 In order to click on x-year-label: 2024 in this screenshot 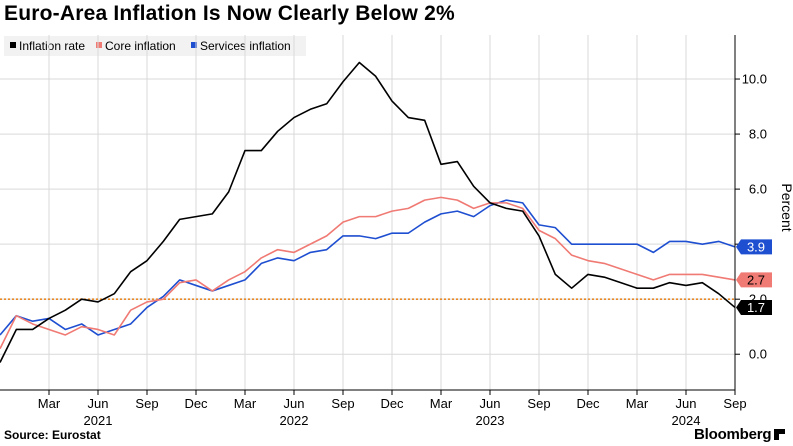, I will do `click(686, 420)`.